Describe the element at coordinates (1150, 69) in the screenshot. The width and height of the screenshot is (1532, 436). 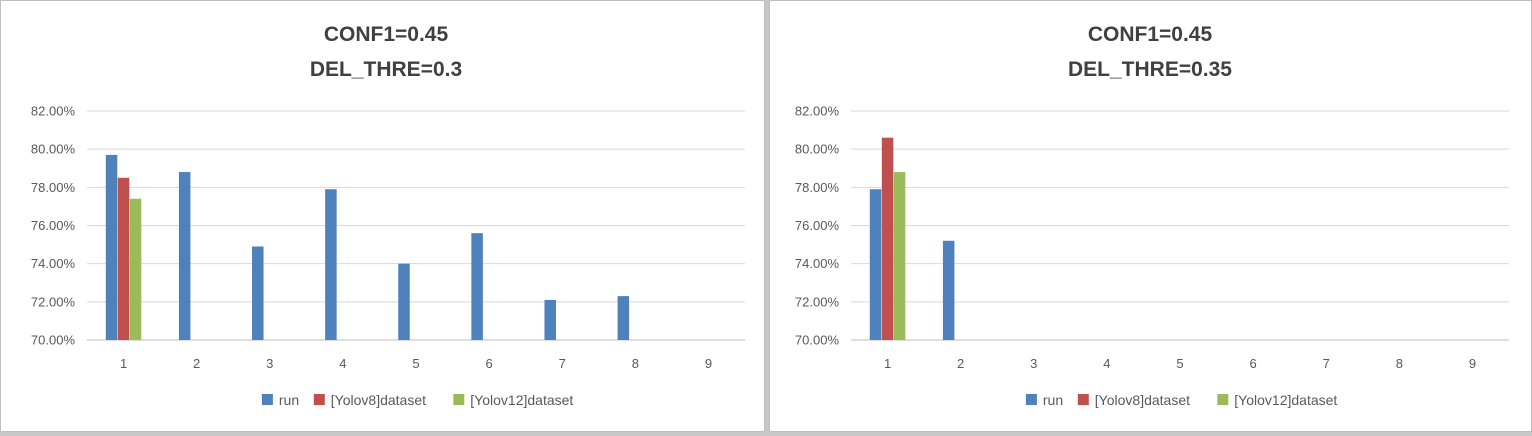
I see `chart-title-line: DEL_THRE=0.35` at that location.